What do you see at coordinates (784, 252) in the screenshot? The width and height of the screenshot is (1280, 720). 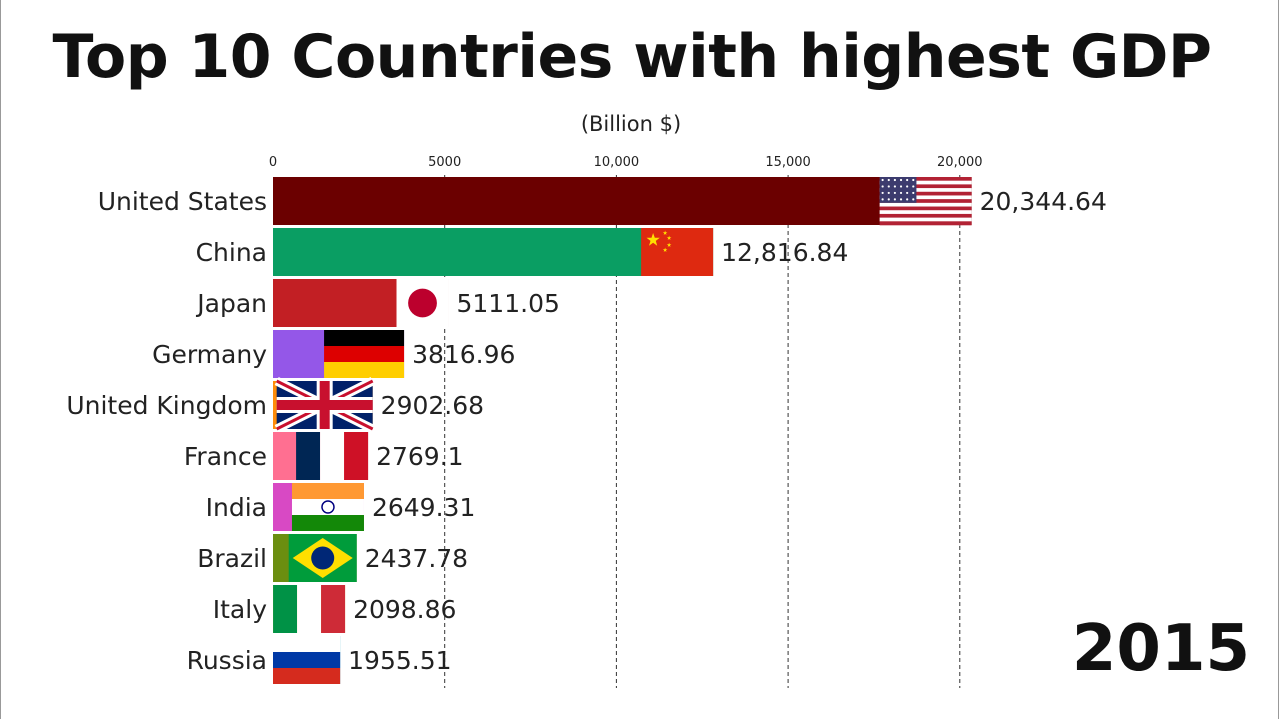 I see `value-label: 12,816.84` at bounding box center [784, 252].